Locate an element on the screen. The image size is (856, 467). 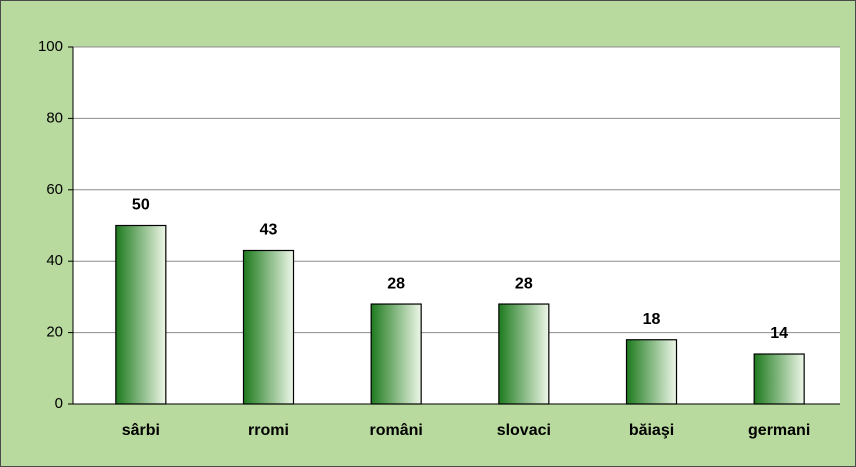
x-tick-label: germani is located at coordinates (779, 430).